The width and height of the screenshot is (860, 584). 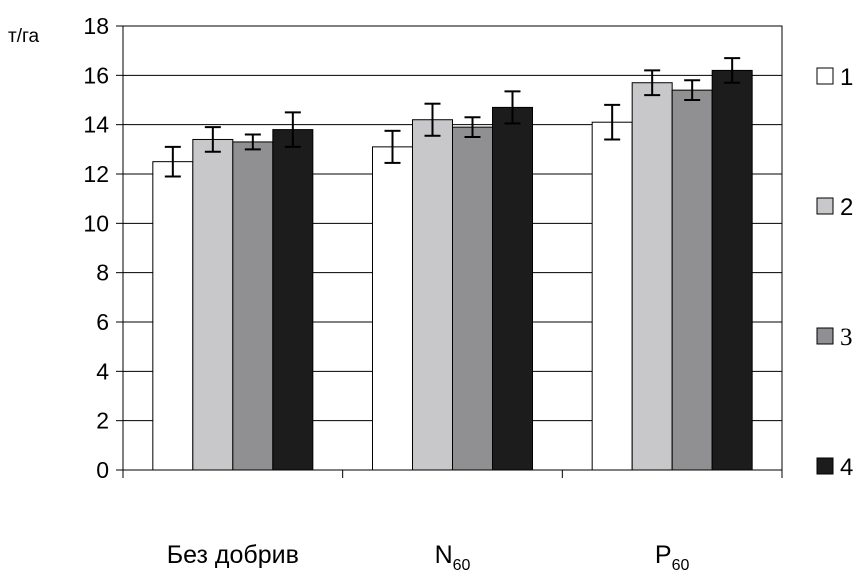 I want to click on x-category-label: Без добрив, so click(x=233, y=555).